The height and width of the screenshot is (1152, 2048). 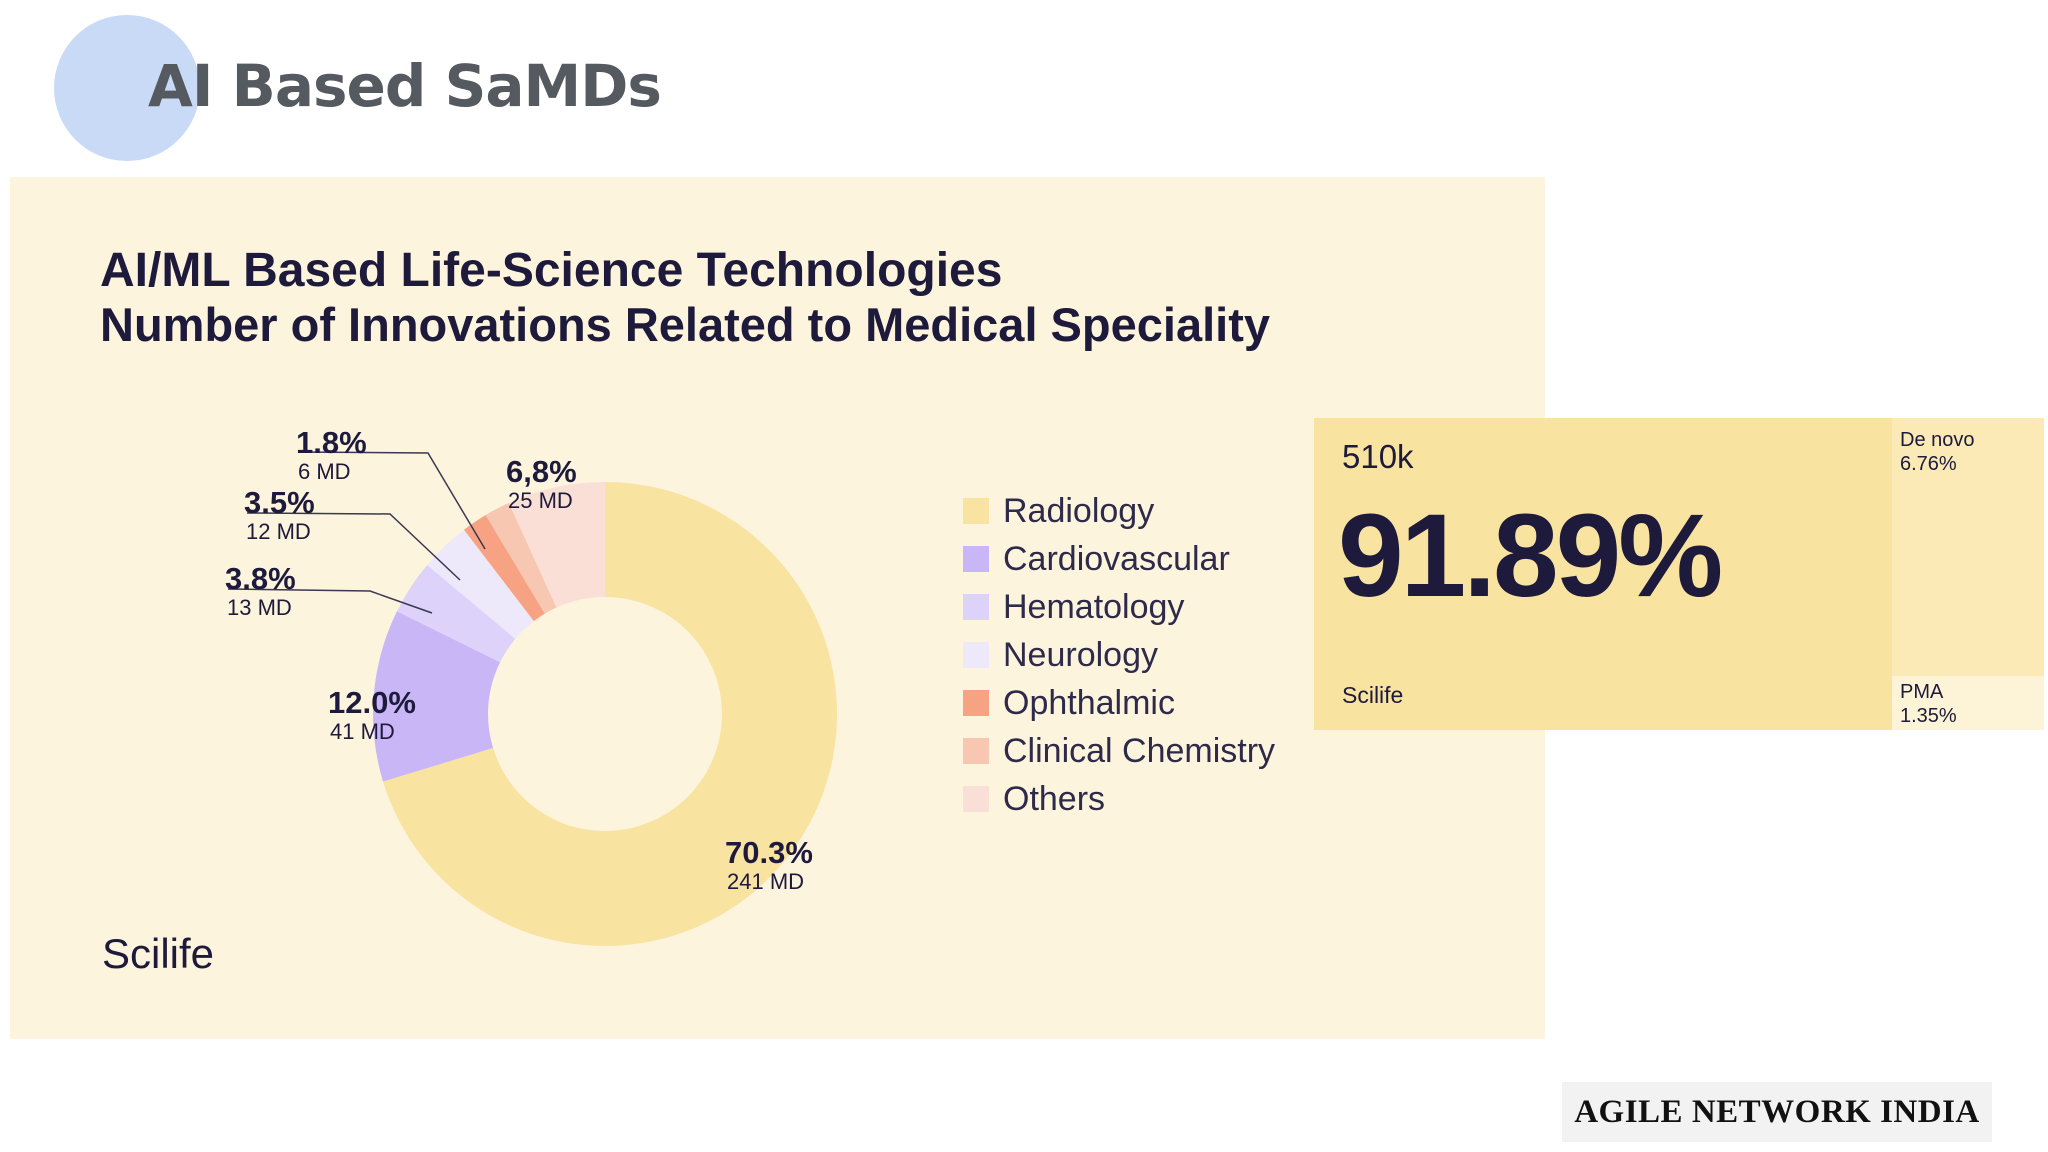 What do you see at coordinates (1139, 750) in the screenshot?
I see `legend-label: Clinical Chemistry` at bounding box center [1139, 750].